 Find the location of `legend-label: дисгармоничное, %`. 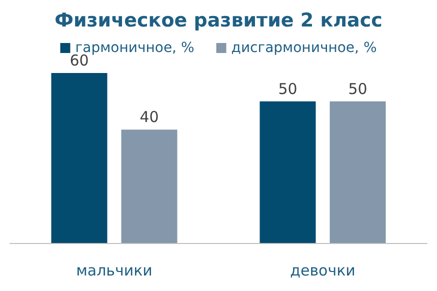

legend-label: дисгармоничное, % is located at coordinates (304, 48).